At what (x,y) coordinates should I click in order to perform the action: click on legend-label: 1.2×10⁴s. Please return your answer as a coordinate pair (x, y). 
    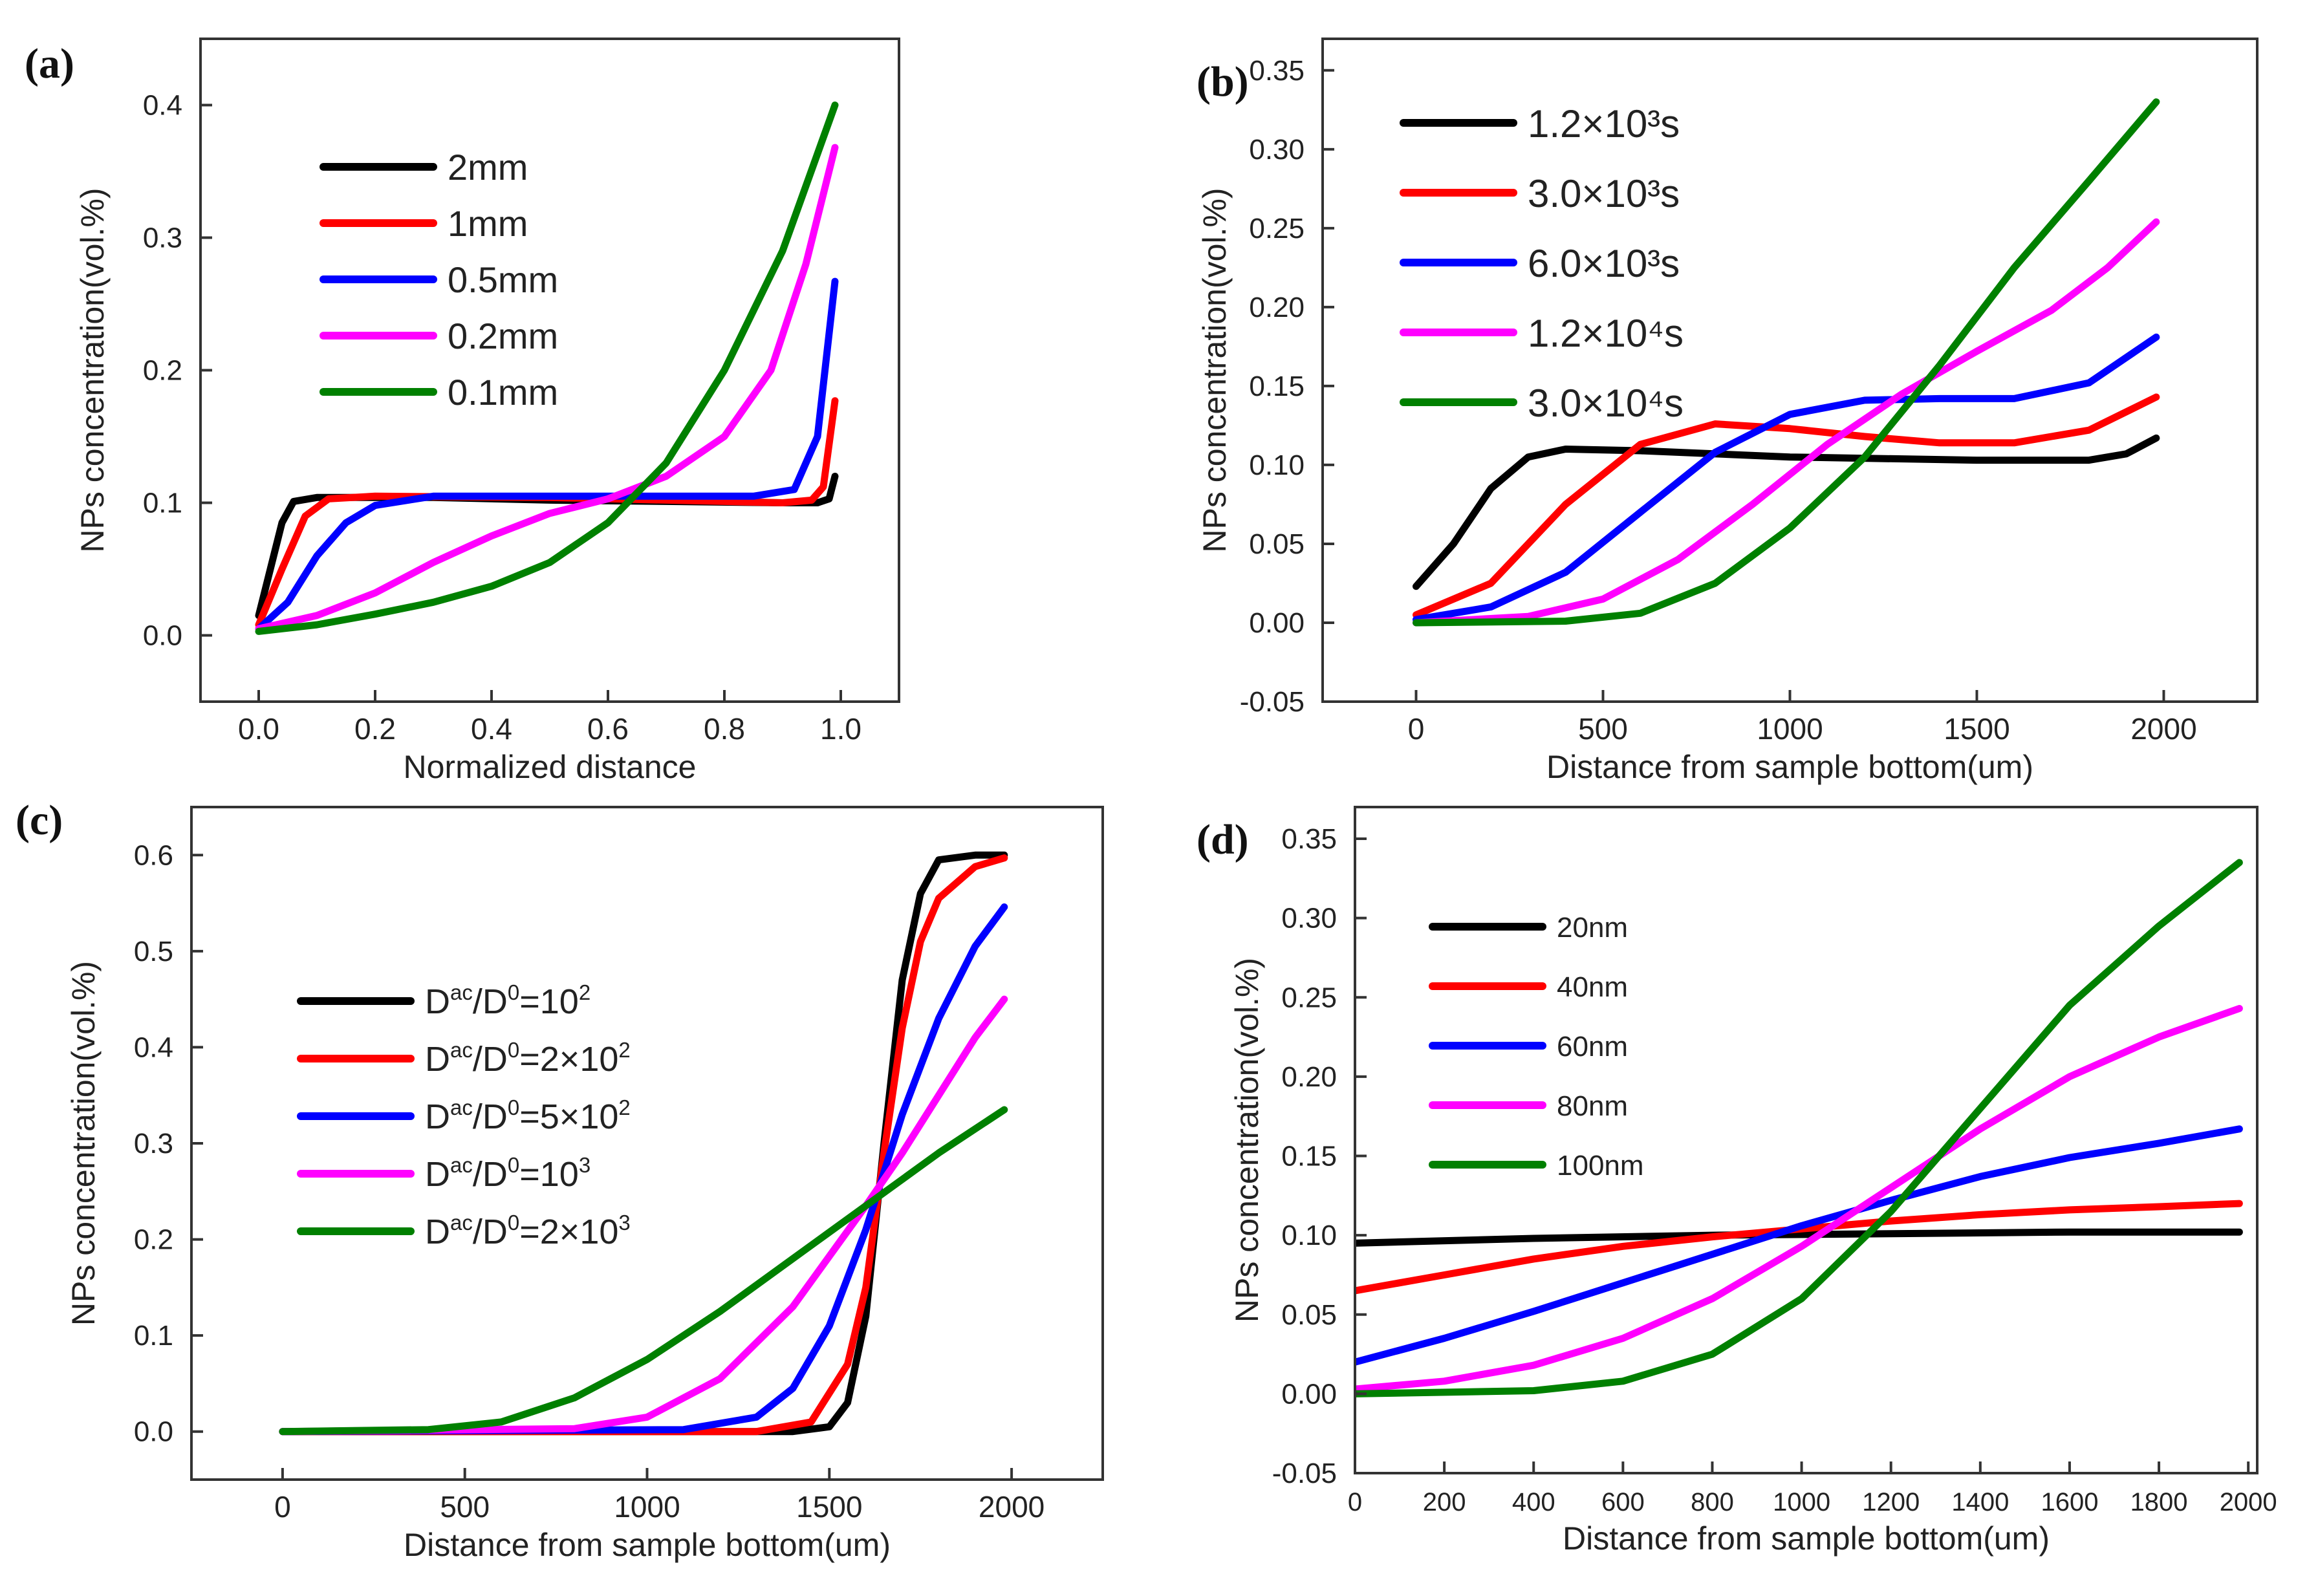
    Looking at the image, I should click on (1606, 334).